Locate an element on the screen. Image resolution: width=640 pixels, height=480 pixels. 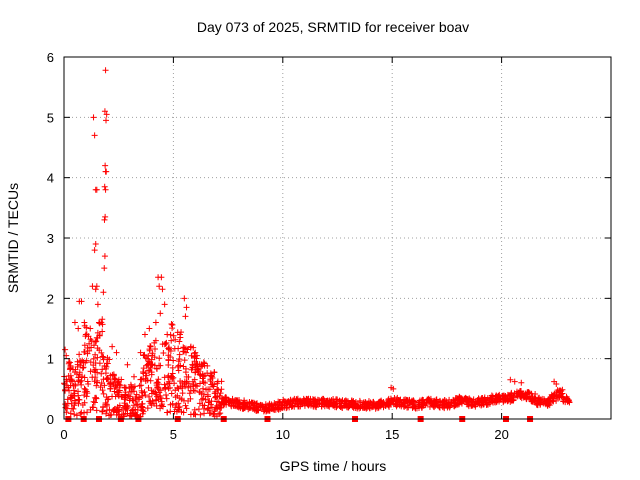
y-tick-label: 4 is located at coordinates (50, 178).